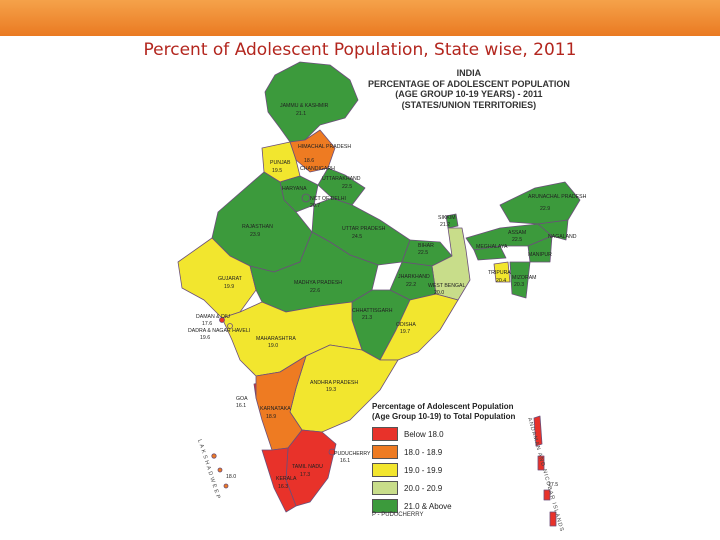 This screenshot has width=720, height=540. Describe the element at coordinates (271, 417) in the screenshot. I see `value-karnataka: 18.9` at that location.